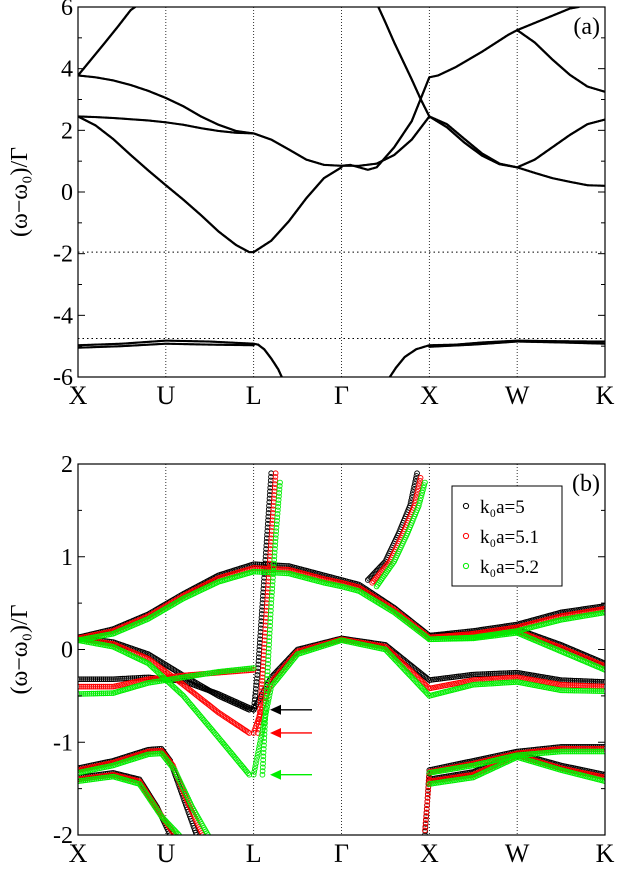 This screenshot has height=876, width=618. Describe the element at coordinates (67, 193) in the screenshot. I see `y-tick-label: 0` at that location.